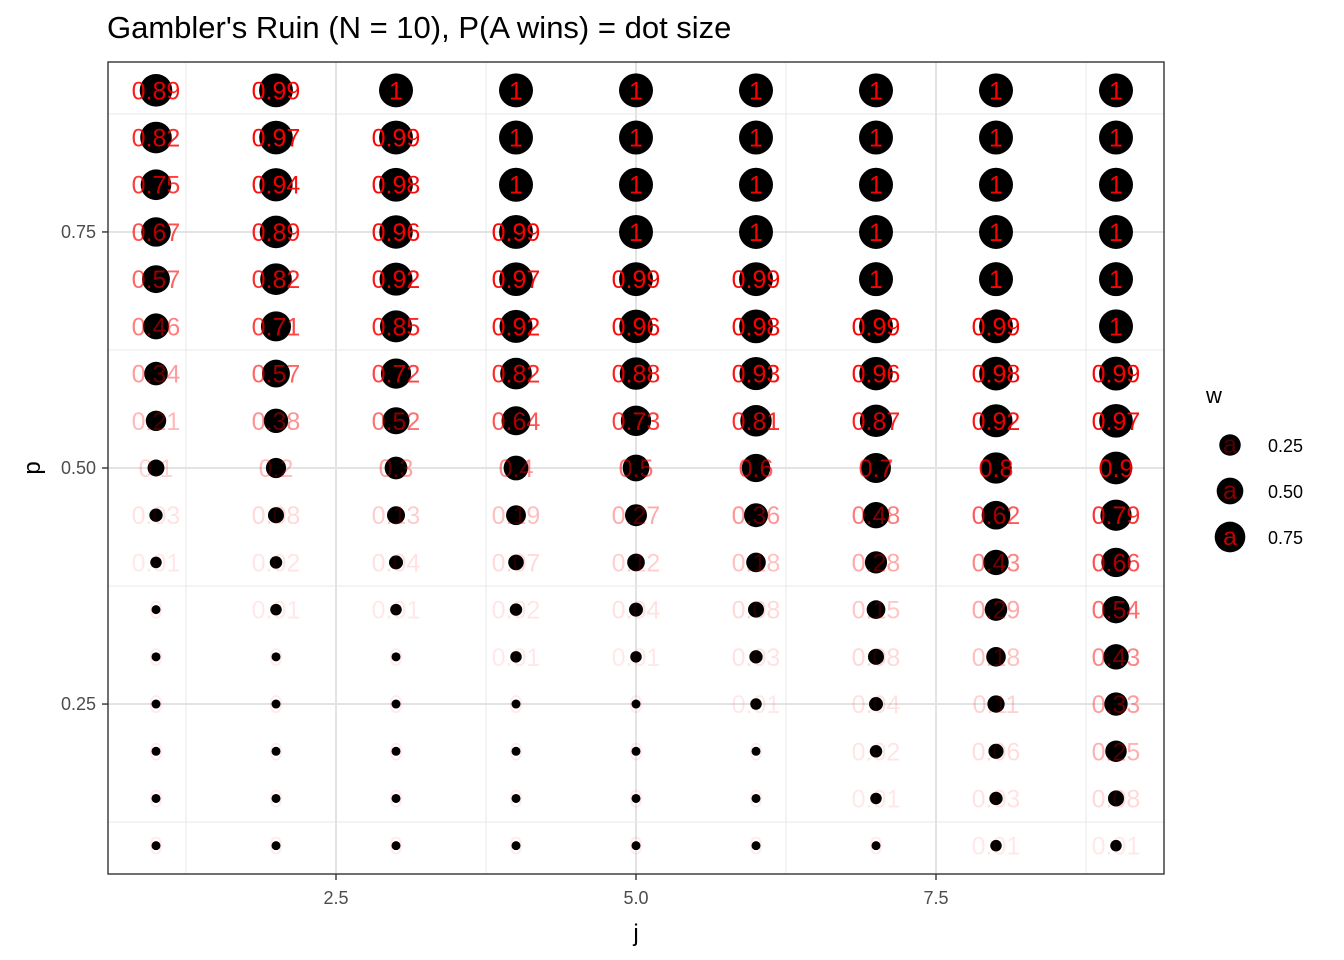 The image size is (1344, 960). I want to click on data-label: 0.43, so click(1116, 658).